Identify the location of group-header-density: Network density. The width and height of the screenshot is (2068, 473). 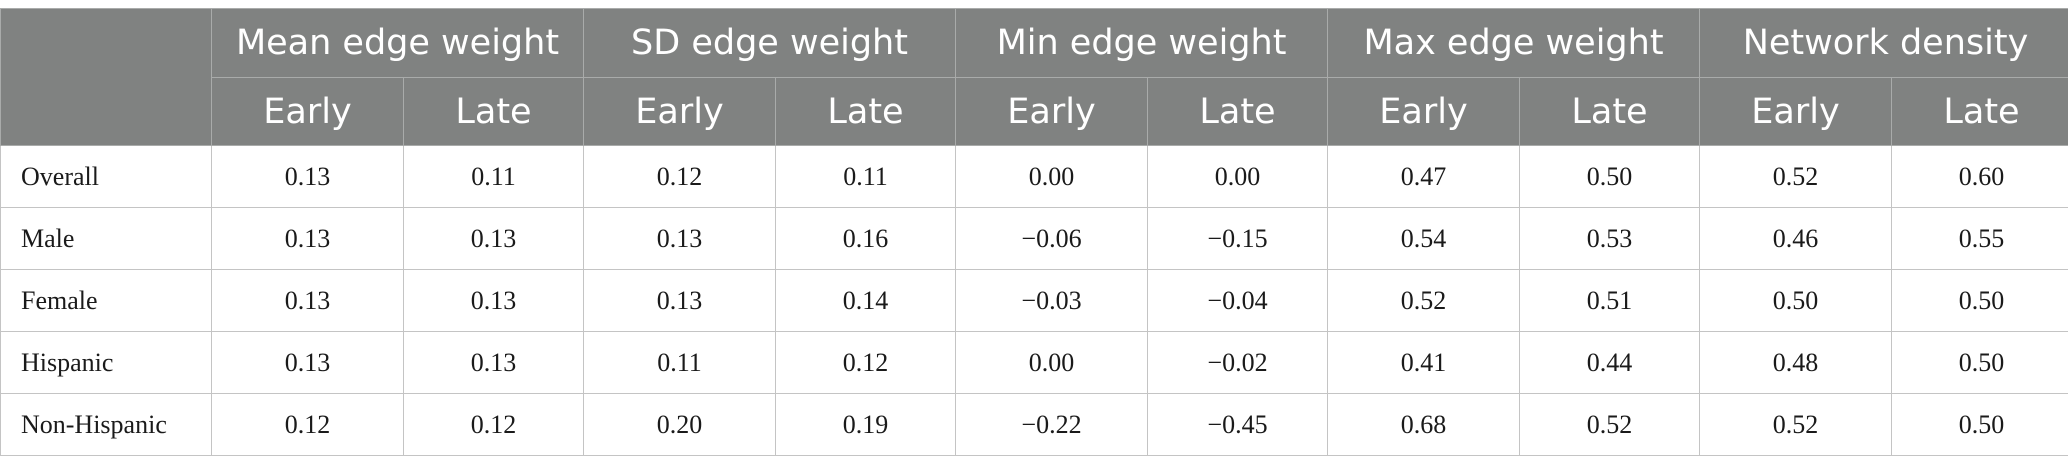
(1883, 43).